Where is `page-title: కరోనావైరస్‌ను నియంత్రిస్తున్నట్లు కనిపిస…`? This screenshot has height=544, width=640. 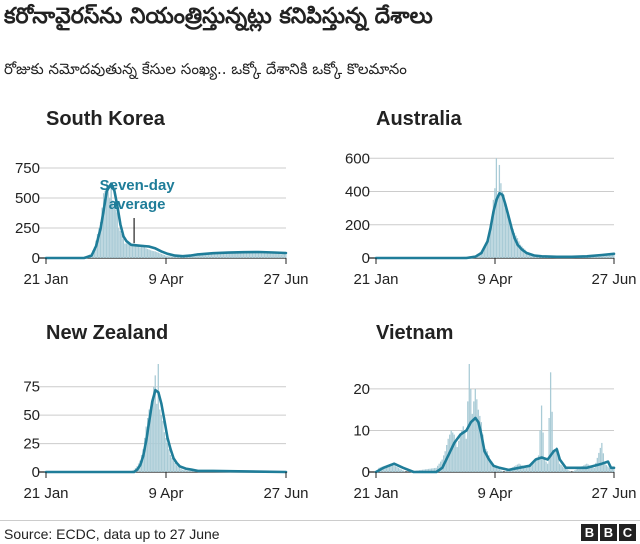
page-title: కరోనావైరస్‌ను నియంత్రిస్తున్నట్లు కనిపిస… is located at coordinates (218, 16).